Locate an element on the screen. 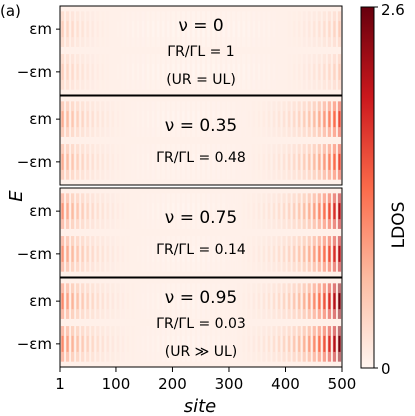  panel-ratio-label: ΓR/ΓL = 0.48 is located at coordinates (201, 158).